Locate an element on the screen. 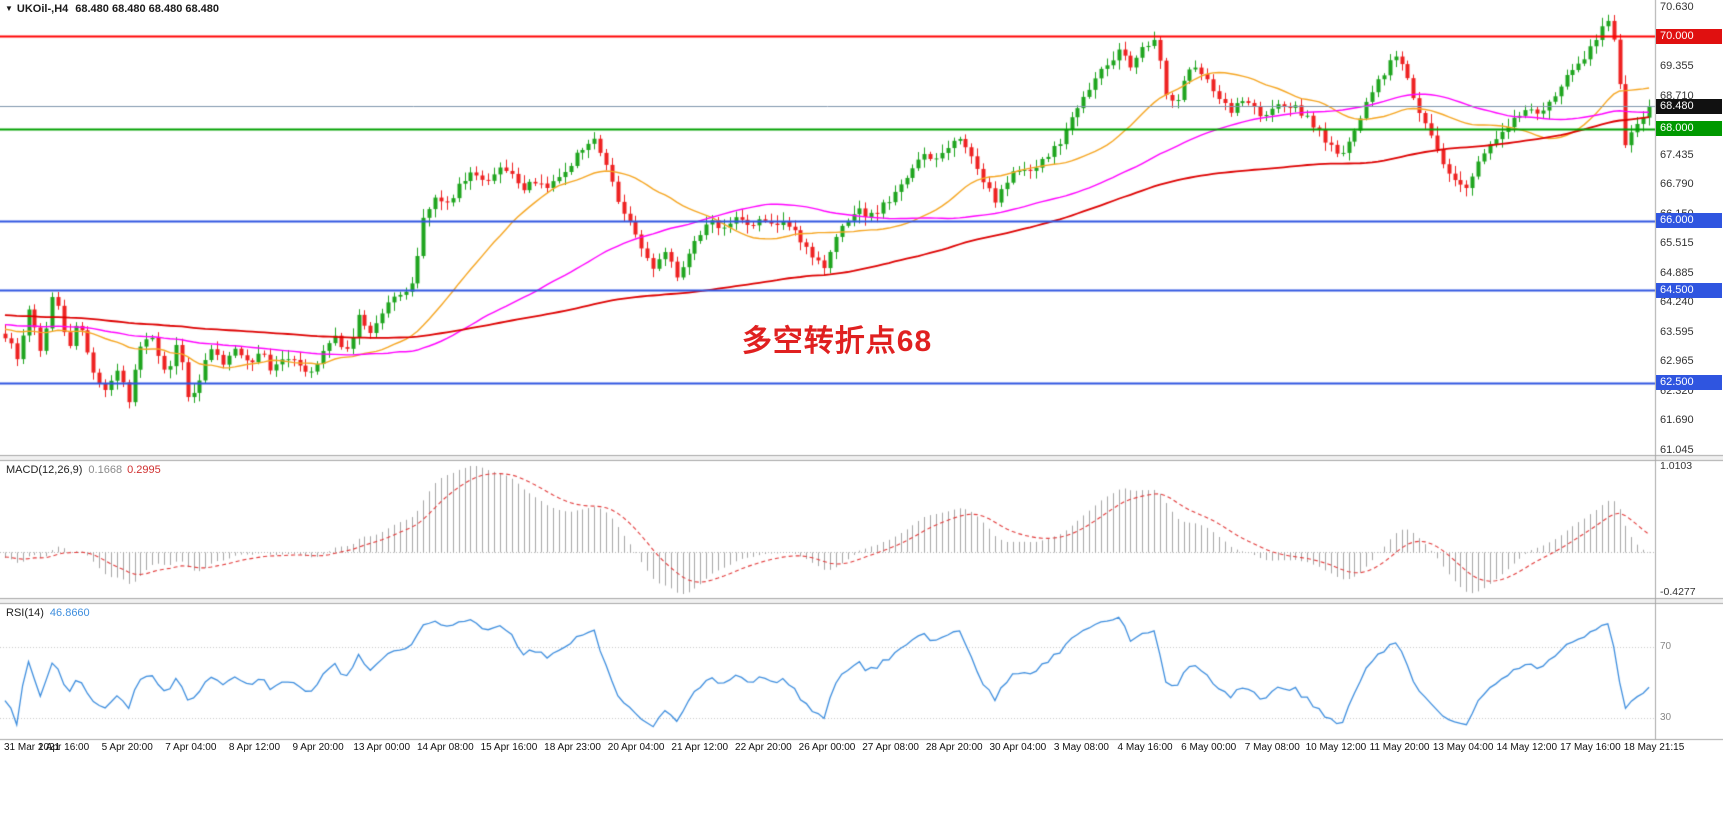 The image size is (1723, 839). macd-axis-min: -0.4277 is located at coordinates (1678, 592).